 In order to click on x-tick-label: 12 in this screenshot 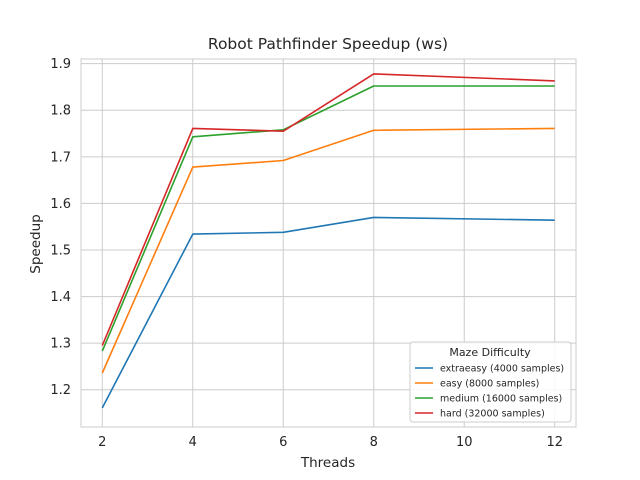, I will do `click(554, 442)`.